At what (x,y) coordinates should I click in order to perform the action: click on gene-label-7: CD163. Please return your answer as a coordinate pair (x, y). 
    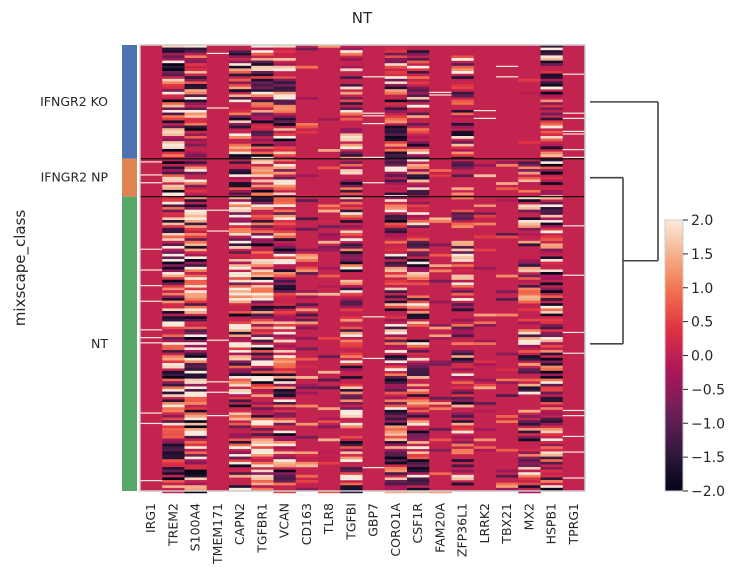
    Looking at the image, I should click on (306, 524).